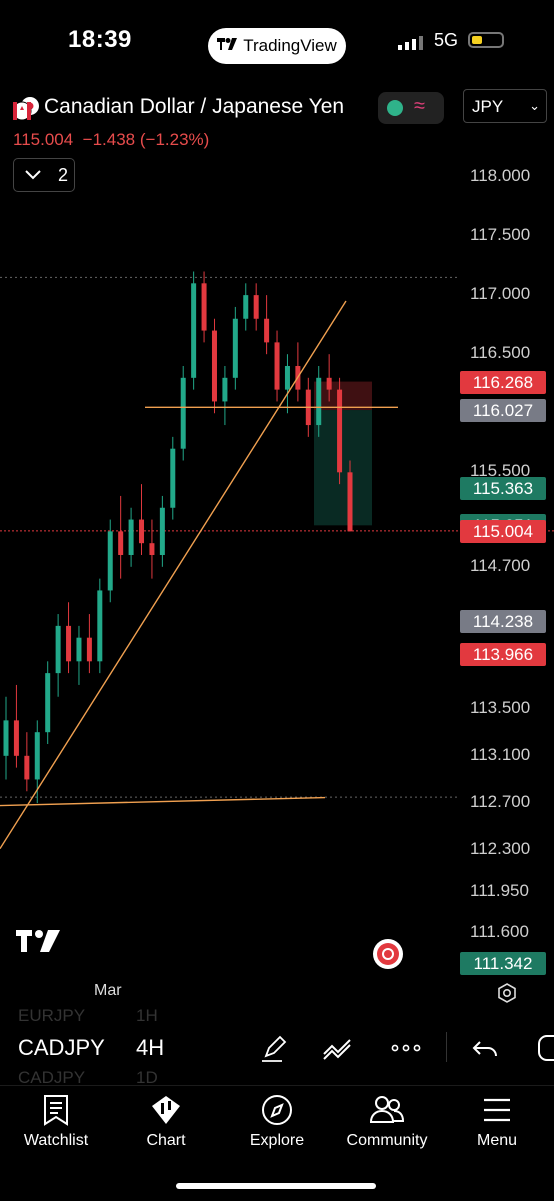  Describe the element at coordinates (500, 849) in the screenshot. I see `y-axis-tick-label: 112.300` at that location.